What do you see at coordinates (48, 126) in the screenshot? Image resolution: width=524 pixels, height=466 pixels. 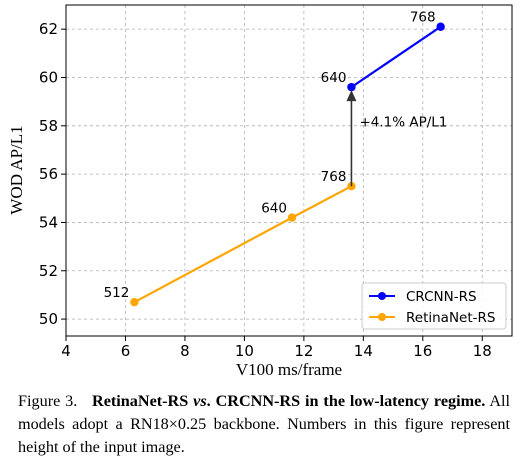 I see `y-tick-label: 58` at bounding box center [48, 126].